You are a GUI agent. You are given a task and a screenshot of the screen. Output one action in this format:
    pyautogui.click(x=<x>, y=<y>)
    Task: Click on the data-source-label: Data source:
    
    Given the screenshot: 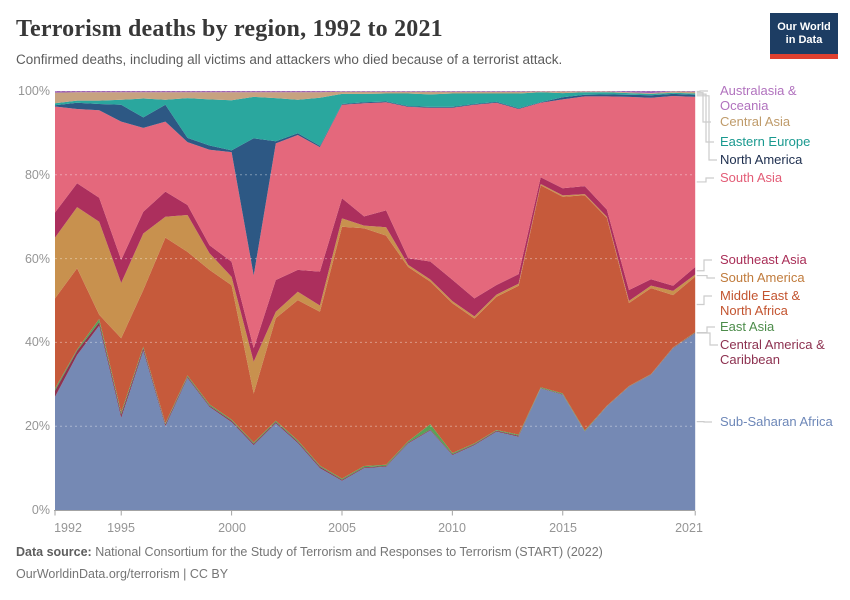 What is the action you would take?
    pyautogui.click(x=54, y=552)
    